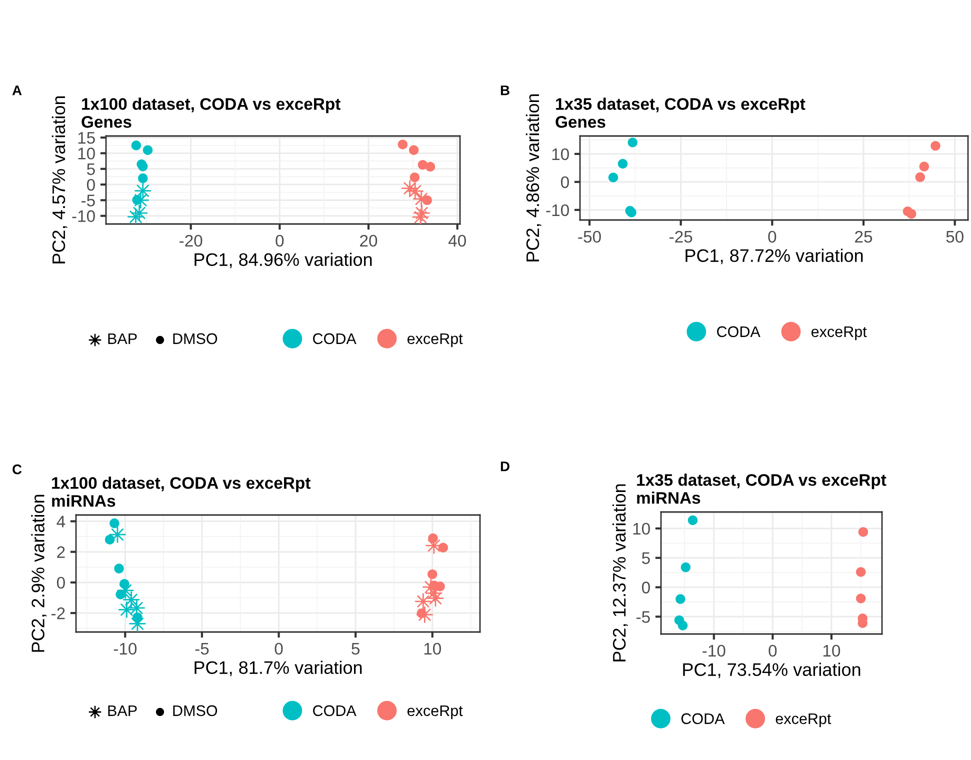 This screenshot has width=971, height=760. What do you see at coordinates (191, 240) in the screenshot?
I see `x-tick-label: -20` at bounding box center [191, 240].